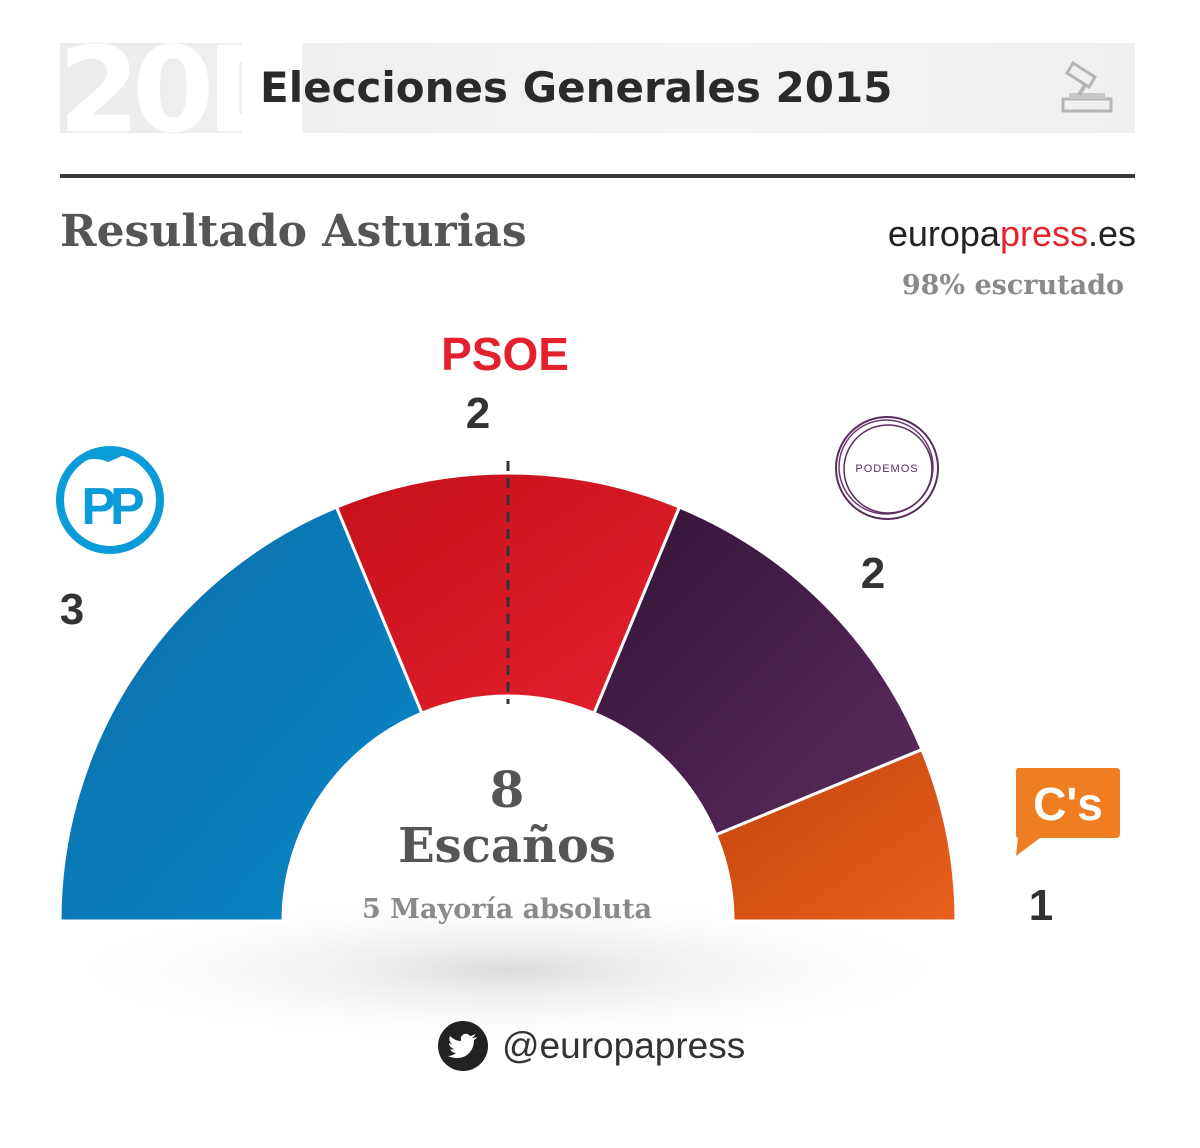 Image resolution: width=1200 pixels, height=1148 pixels. What do you see at coordinates (112, 507) in the screenshot?
I see `pp-logo-text: PP` at bounding box center [112, 507].